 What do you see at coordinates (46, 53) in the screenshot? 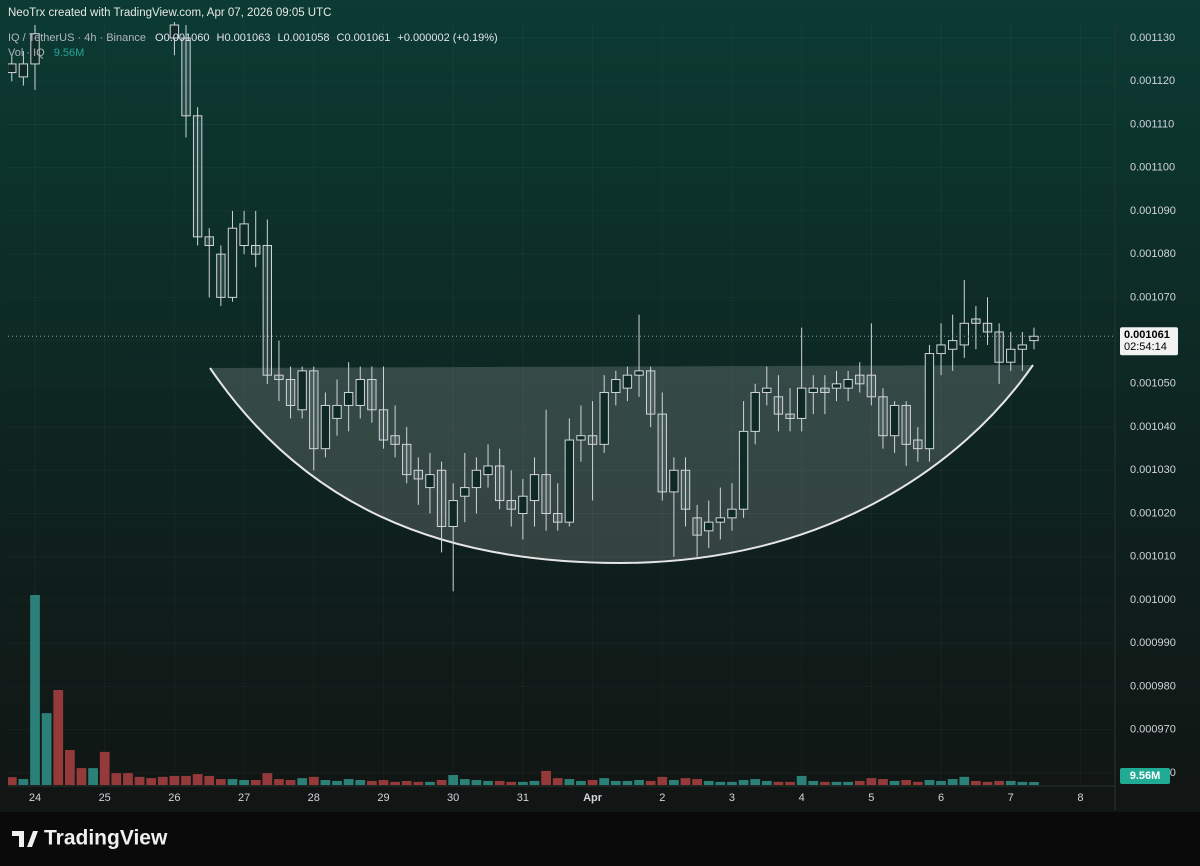
I see `volume-legend: Vol · IQ 9.56M` at bounding box center [46, 53].